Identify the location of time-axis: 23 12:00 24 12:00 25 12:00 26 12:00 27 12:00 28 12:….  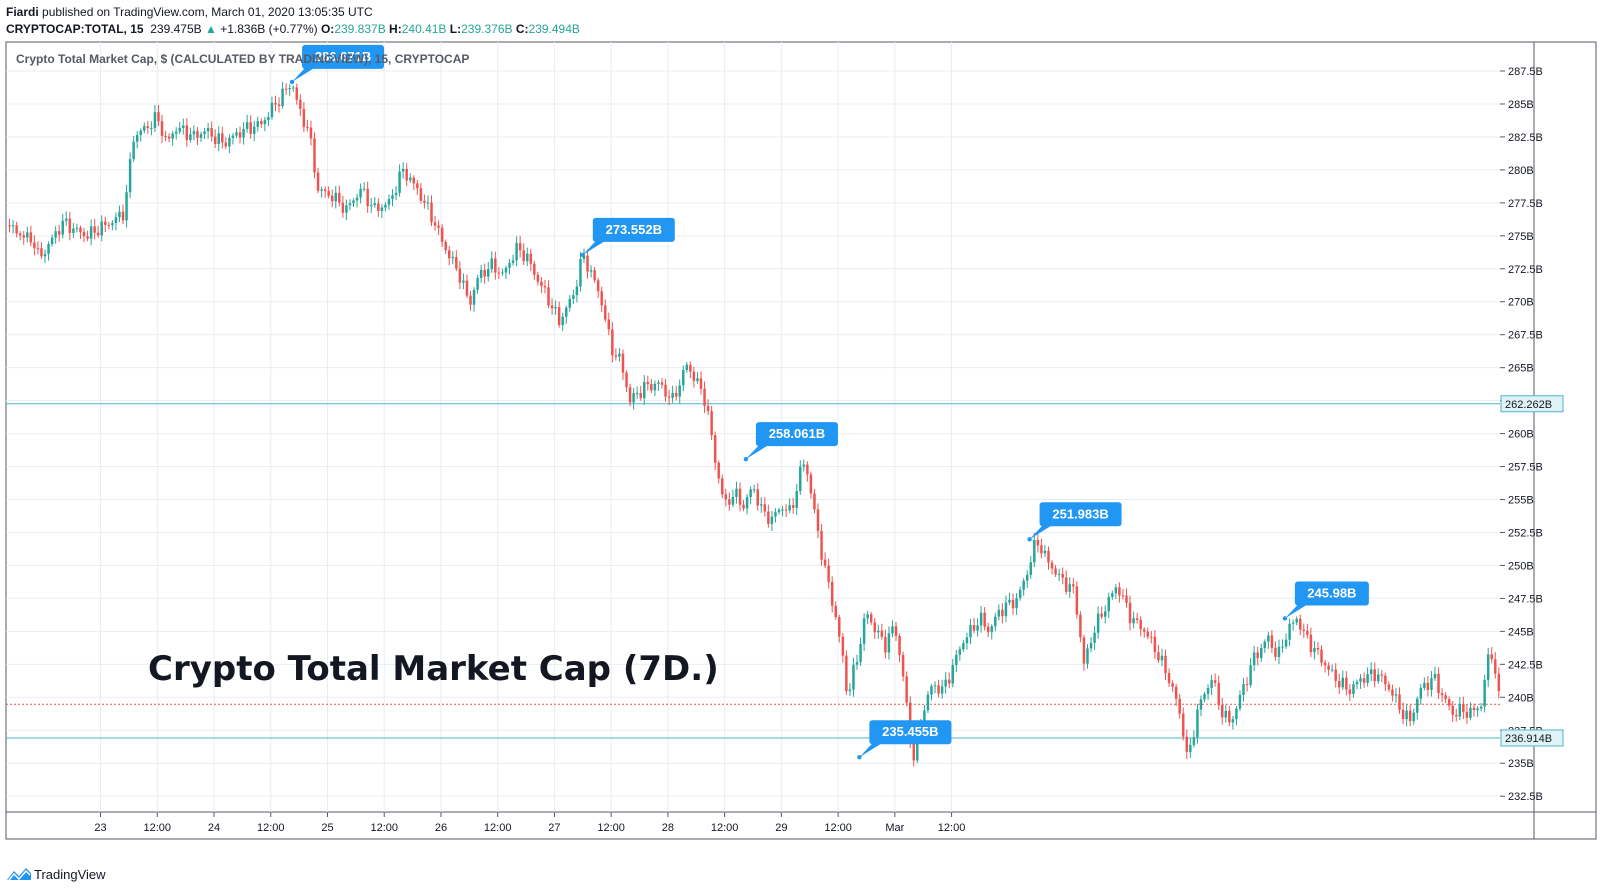
(529, 823).